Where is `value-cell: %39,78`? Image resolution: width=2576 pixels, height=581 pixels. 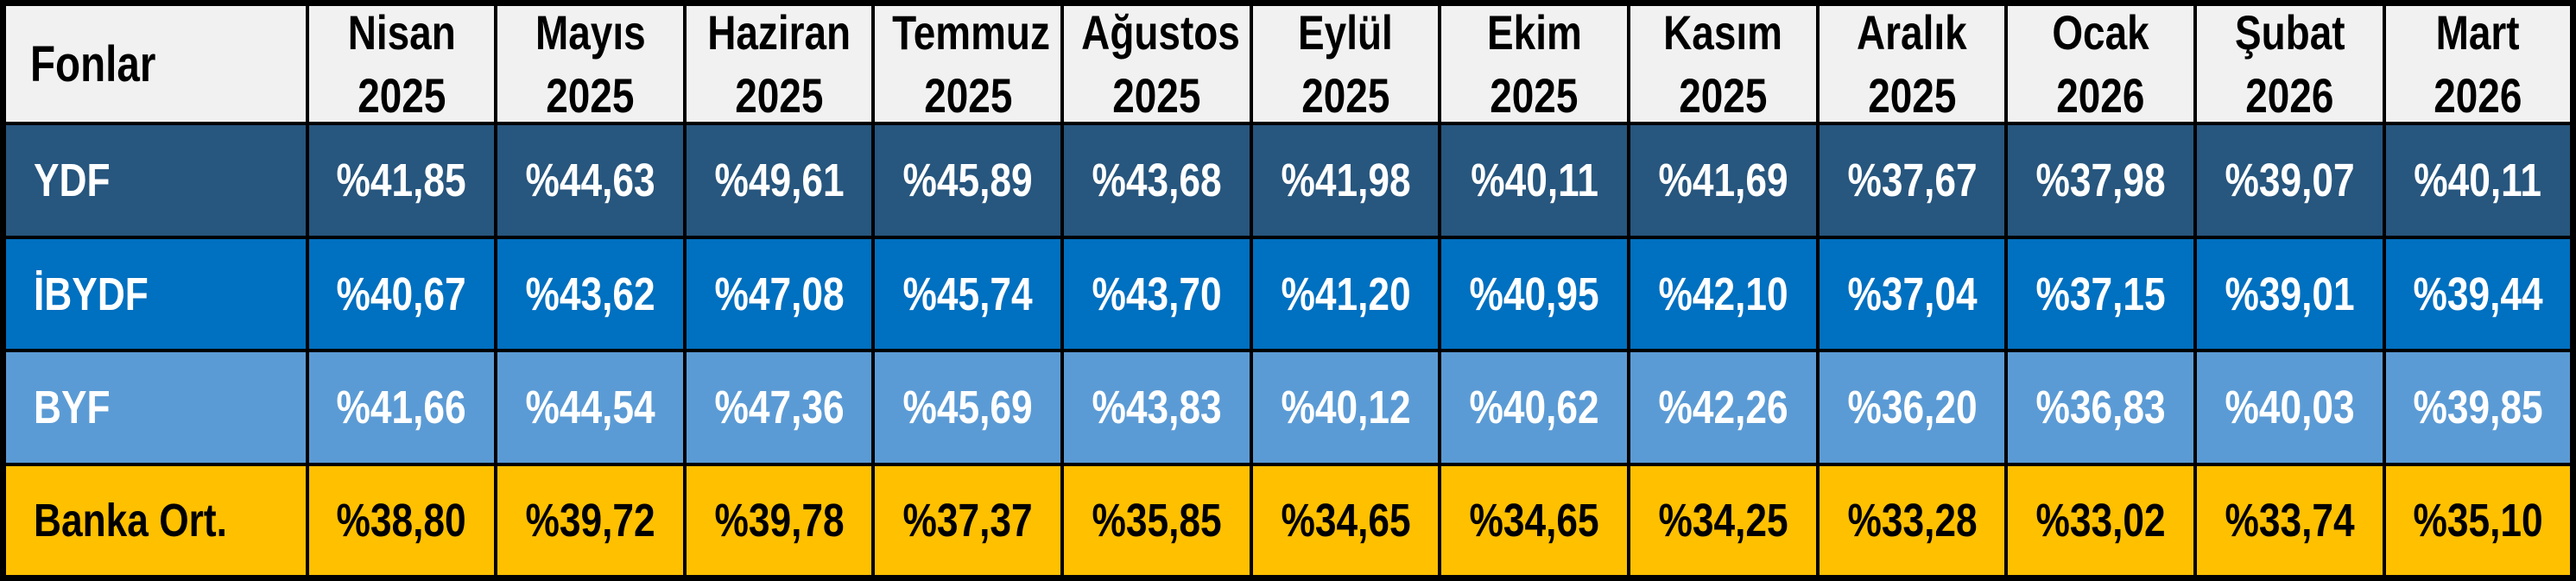
value-cell: %39,78 is located at coordinates (779, 521).